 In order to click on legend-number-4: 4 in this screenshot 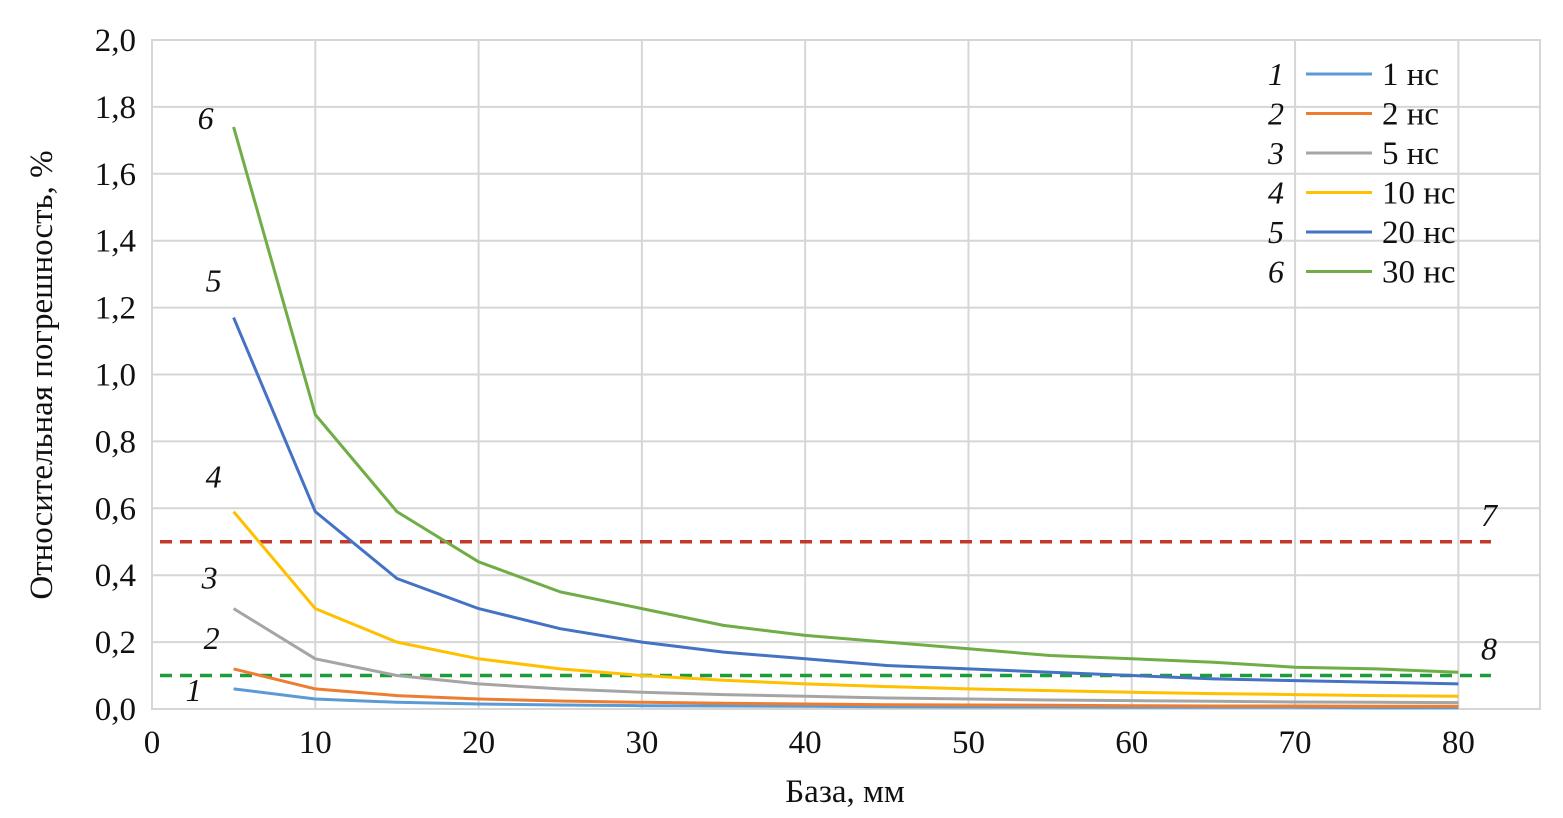, I will do `click(1276, 193)`.